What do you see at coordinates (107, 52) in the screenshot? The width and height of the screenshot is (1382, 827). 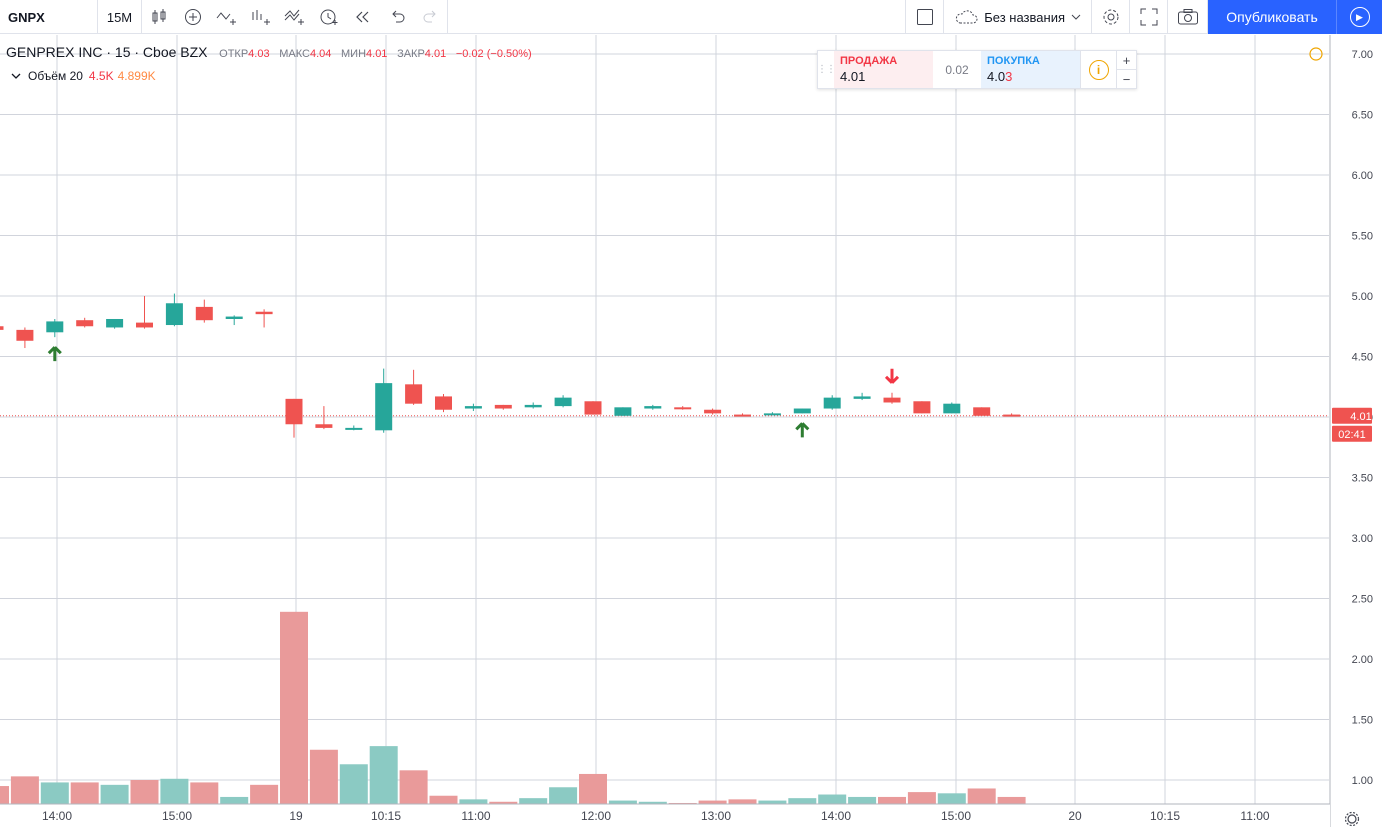 I see `legend-symbol-title: GENPREX INC · 15 · Cboe BZX` at bounding box center [107, 52].